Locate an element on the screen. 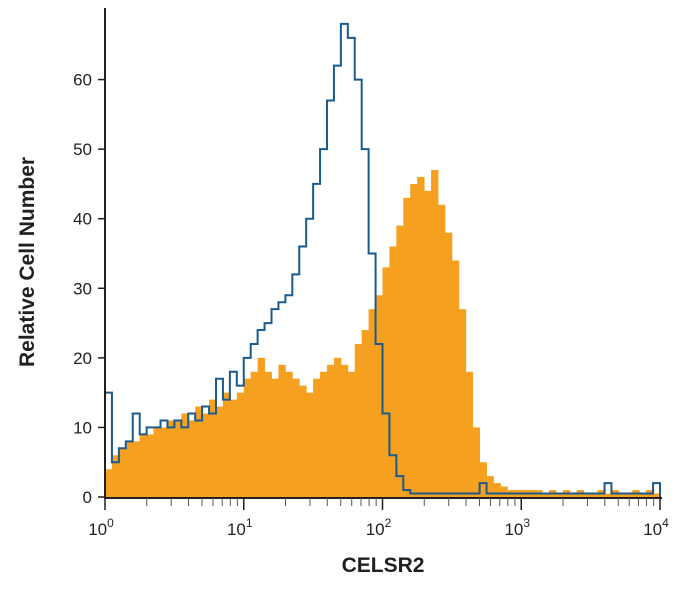  y-tick-label: 30 is located at coordinates (82, 288).